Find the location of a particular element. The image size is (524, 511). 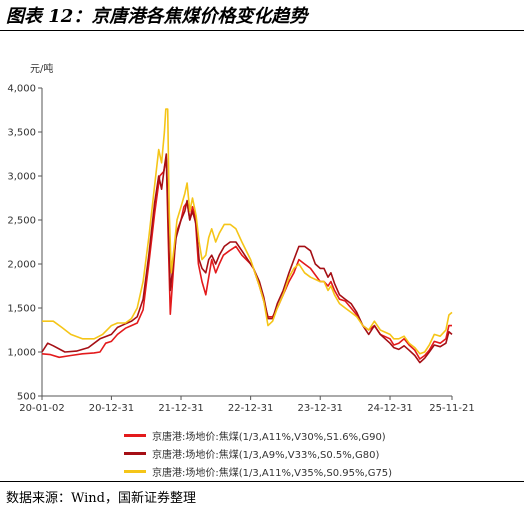

legend-label: 京唐港:场地价:焦煤(1/3,A11%,V35%,S0.95%,G75) is located at coordinates (272, 473).